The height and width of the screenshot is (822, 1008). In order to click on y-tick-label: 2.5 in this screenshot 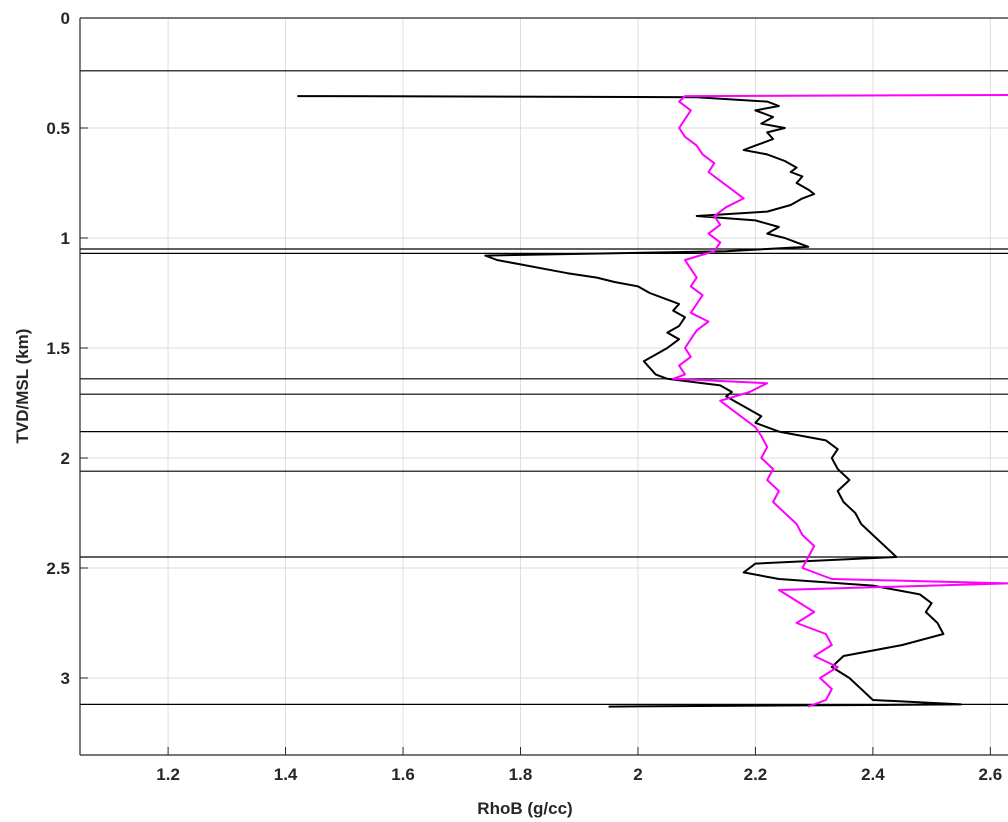, I will do `click(58, 568)`.